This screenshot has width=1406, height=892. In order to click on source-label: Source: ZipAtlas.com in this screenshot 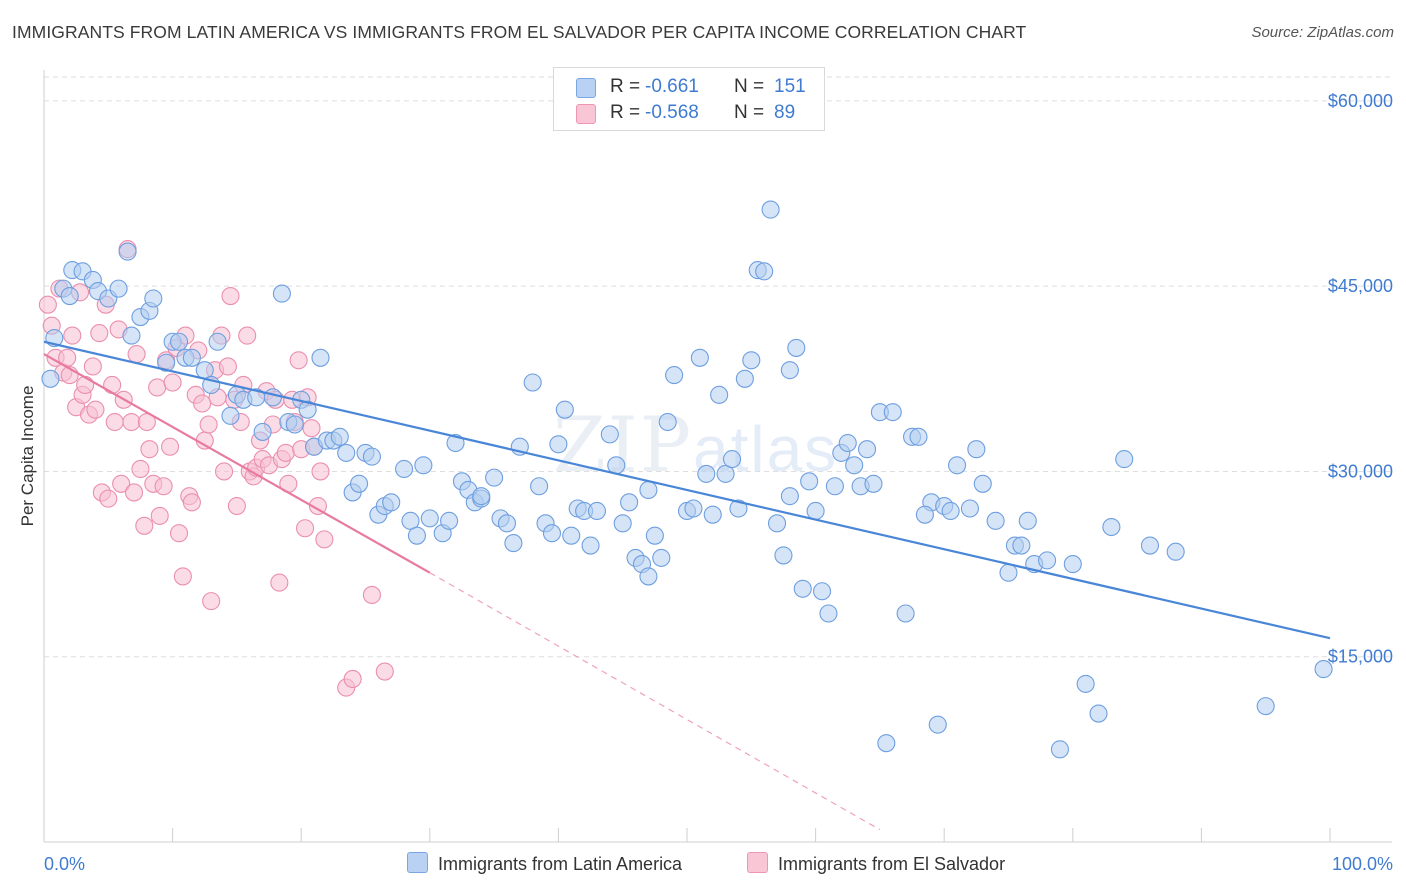, I will do `click(1322, 32)`.